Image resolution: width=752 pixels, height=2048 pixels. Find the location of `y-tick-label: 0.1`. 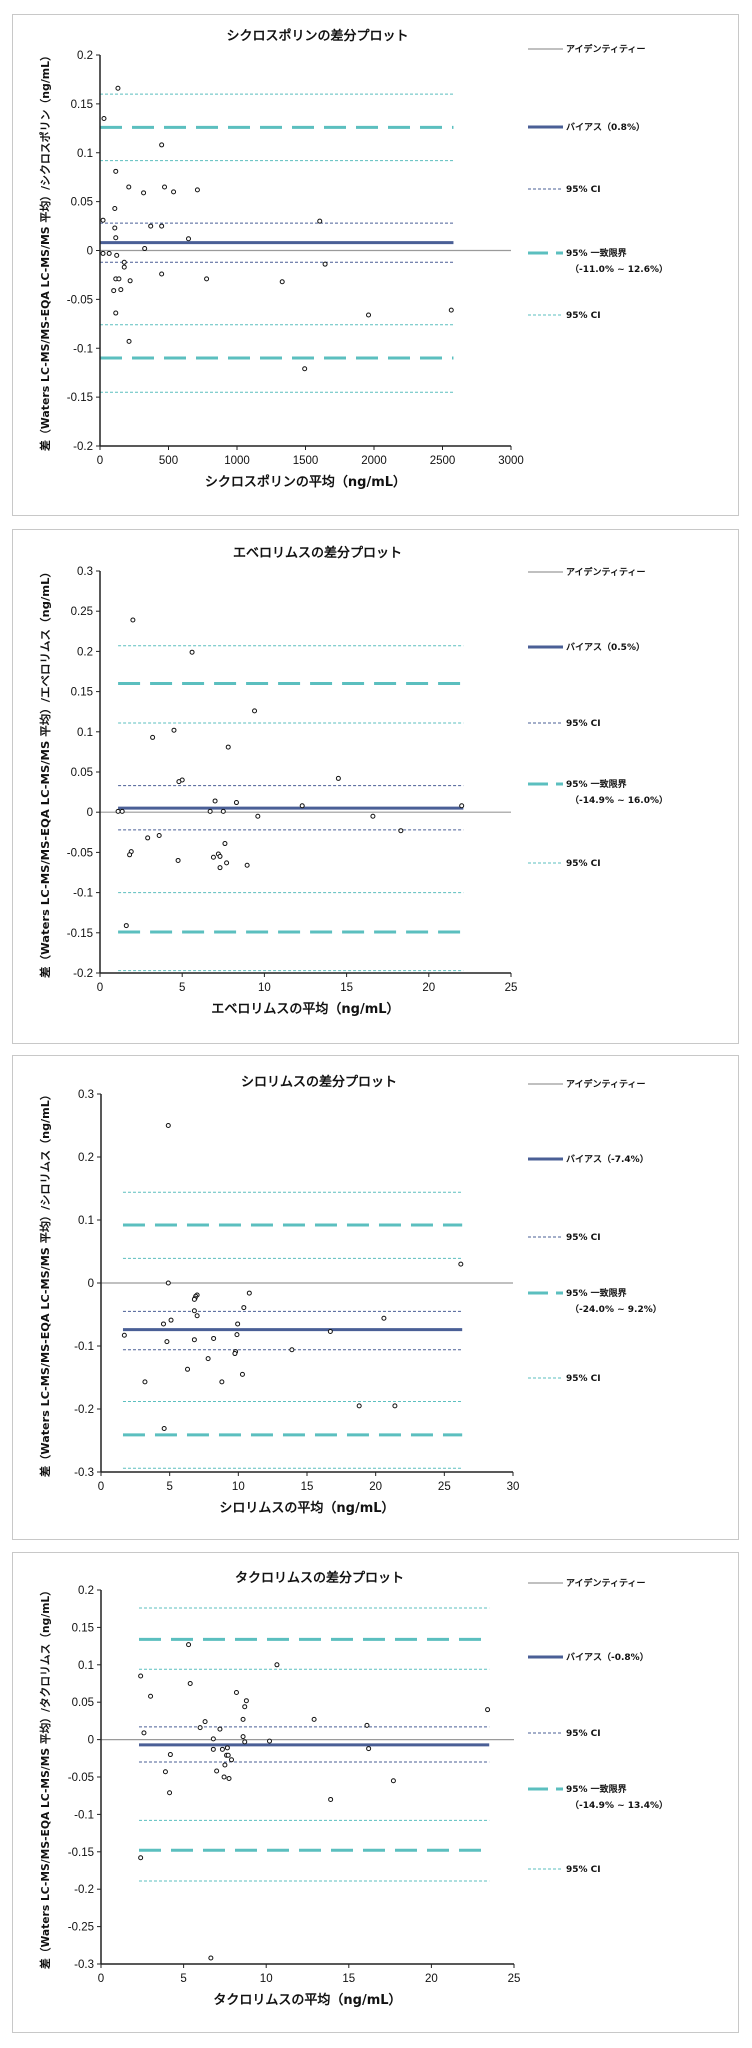

y-tick-label: 0.1 is located at coordinates (86, 1666).